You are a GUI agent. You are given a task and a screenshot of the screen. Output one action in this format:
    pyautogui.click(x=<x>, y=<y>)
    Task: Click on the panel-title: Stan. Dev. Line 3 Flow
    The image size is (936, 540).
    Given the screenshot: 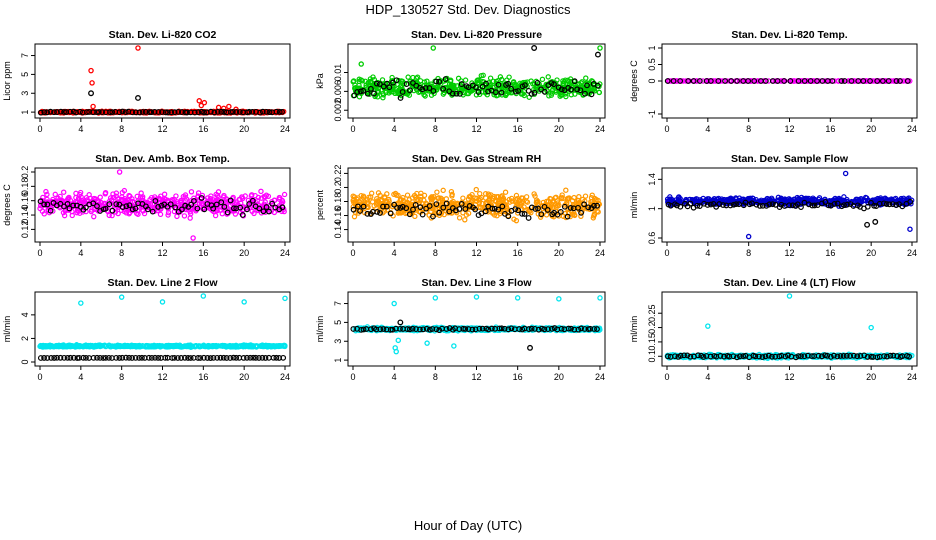 What is the action you would take?
    pyautogui.click(x=476, y=283)
    